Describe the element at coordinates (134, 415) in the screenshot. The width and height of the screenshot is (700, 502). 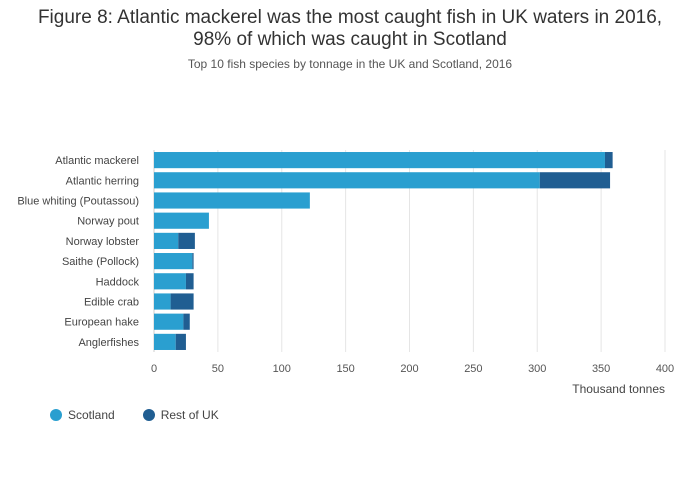
I see `legend: Scotland Rest of UK` at that location.